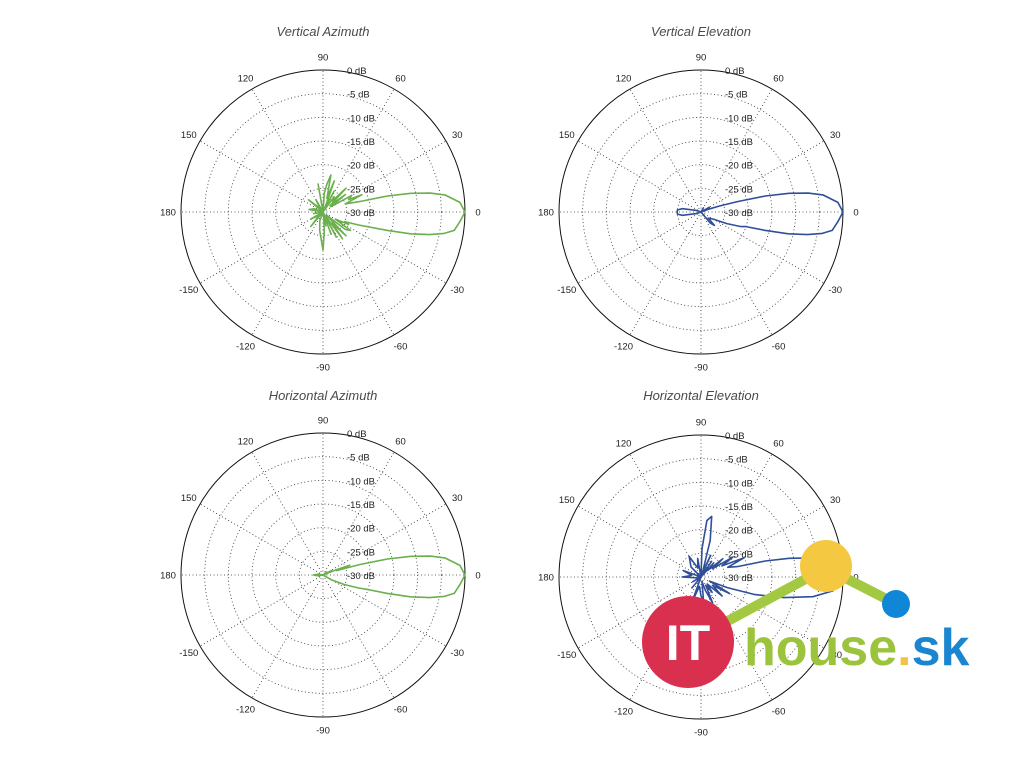 The width and height of the screenshot is (1024, 768). Describe the element at coordinates (896, 604) in the screenshot. I see `logo-blue-node` at that location.